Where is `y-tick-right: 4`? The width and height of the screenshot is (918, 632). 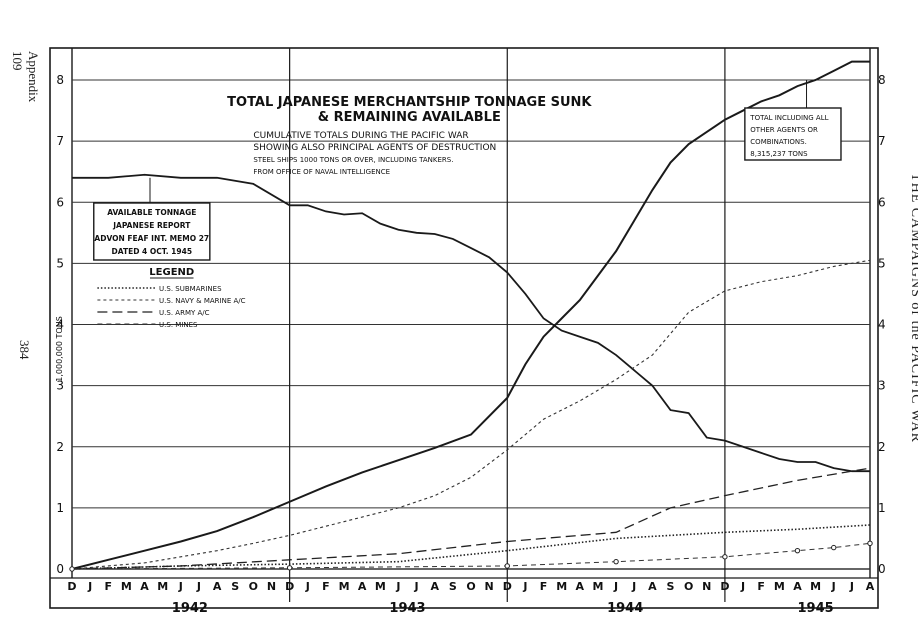
y-tick-right: 4 is located at coordinates (882, 325).